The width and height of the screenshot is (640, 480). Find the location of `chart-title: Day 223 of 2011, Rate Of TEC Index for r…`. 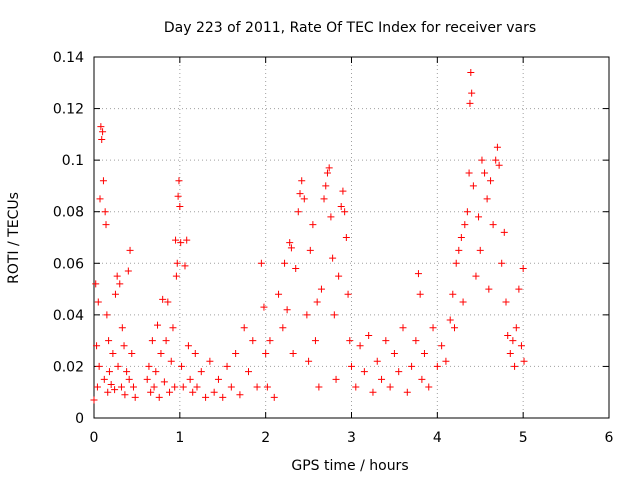

chart-title: Day 223 of 2011, Rate Of TEC Index for r… is located at coordinates (350, 28).